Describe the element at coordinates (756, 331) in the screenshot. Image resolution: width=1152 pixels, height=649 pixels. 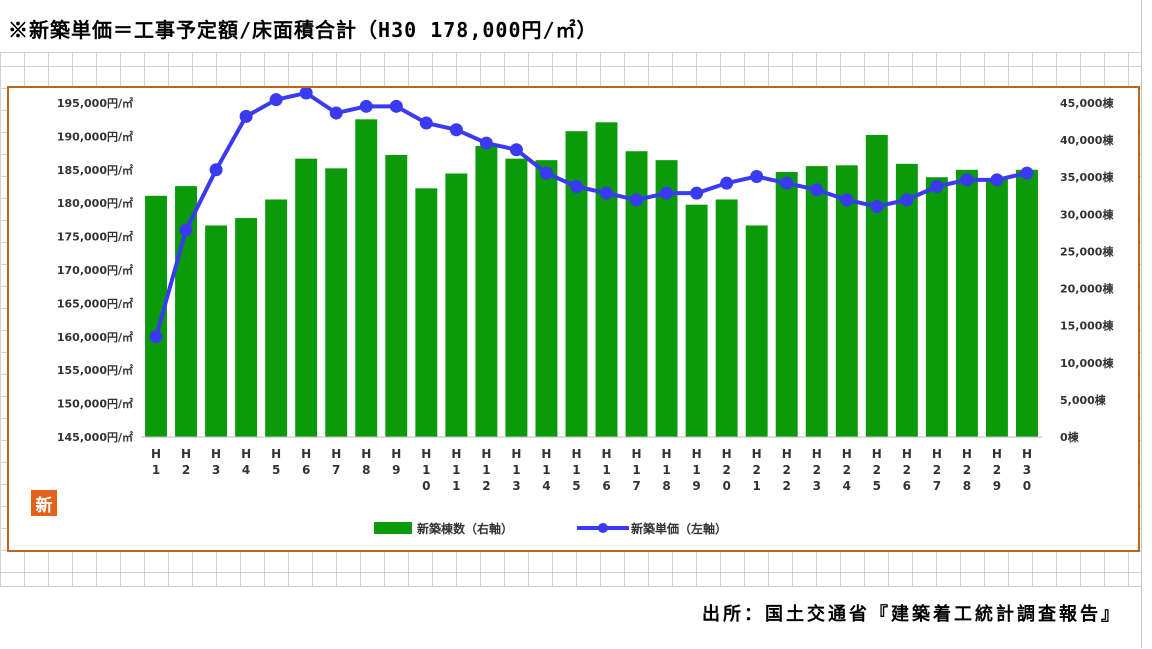
I see `bar-H21` at that location.